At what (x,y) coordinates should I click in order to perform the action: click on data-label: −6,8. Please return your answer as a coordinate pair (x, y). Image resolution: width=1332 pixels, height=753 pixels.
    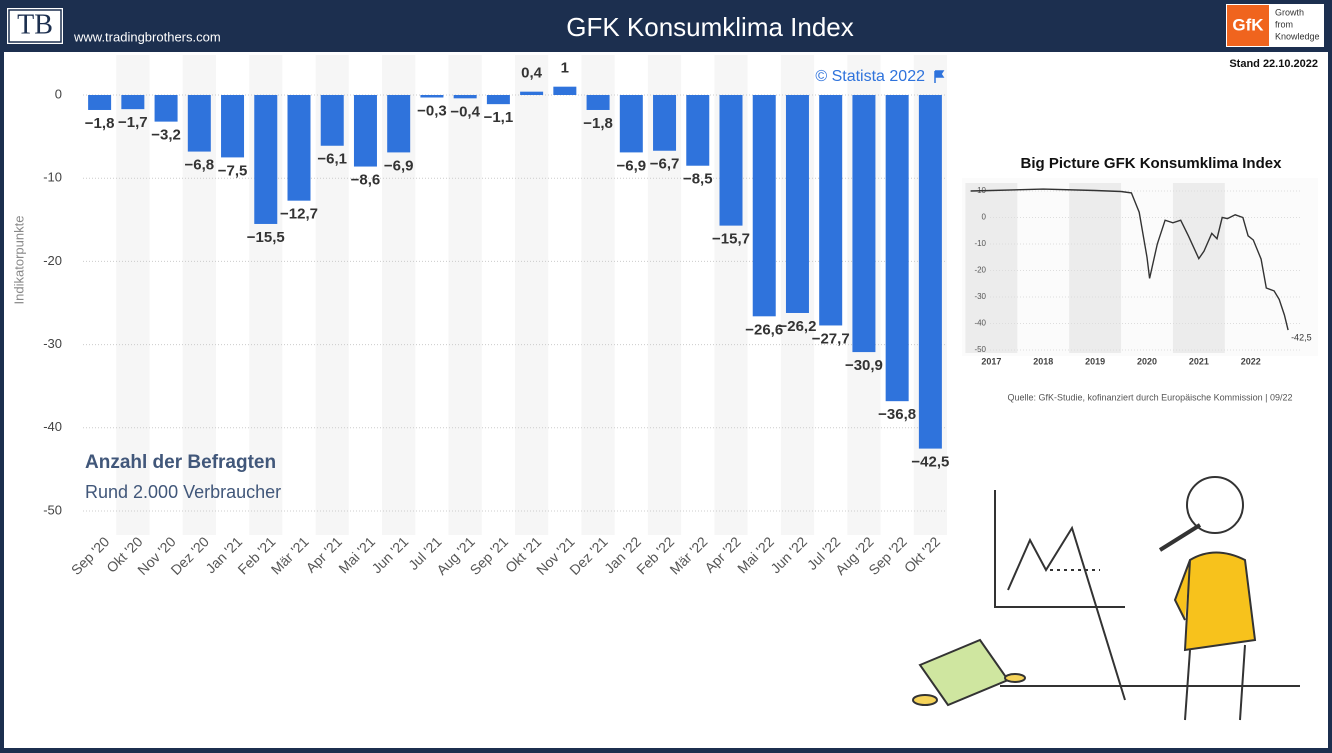
    Looking at the image, I should click on (199, 165).